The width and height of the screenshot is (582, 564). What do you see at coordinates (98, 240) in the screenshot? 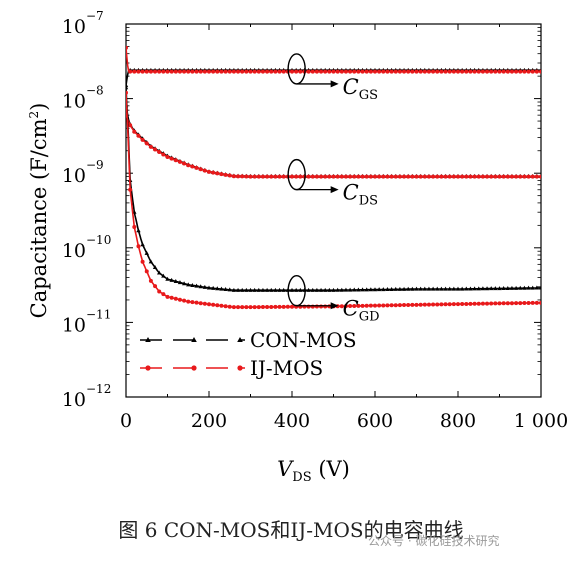
I see `y-tick-exponent: −10` at bounding box center [98, 240].